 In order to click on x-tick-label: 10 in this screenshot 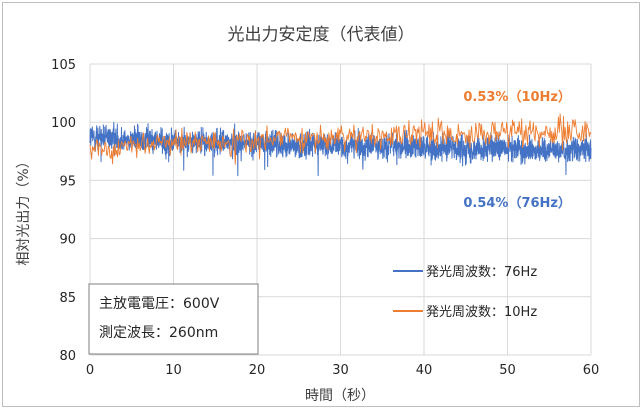, I will do `click(173, 370)`.